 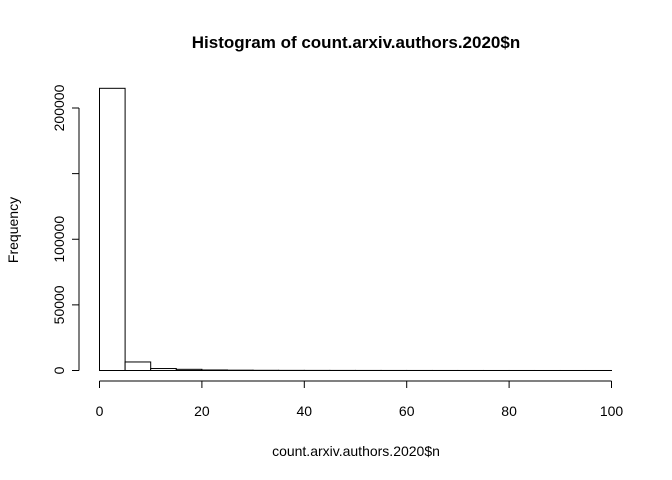 I want to click on x-tick-label-5: 100, so click(x=612, y=411).